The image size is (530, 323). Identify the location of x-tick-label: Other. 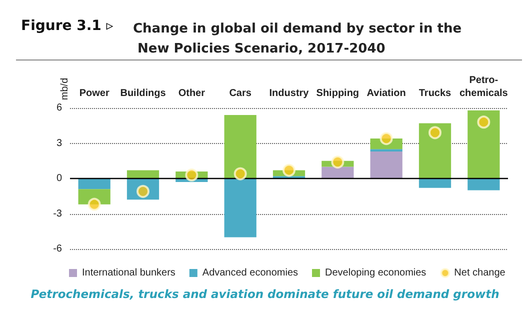
(192, 93).